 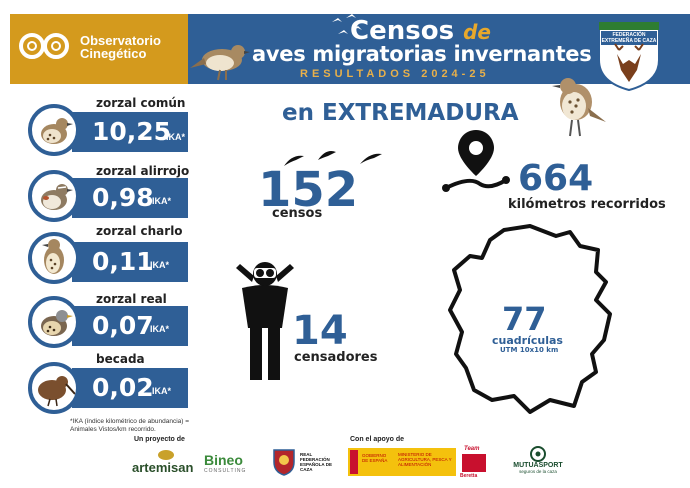 I want to click on beretta-logo: Team Beretta, so click(x=475, y=463).